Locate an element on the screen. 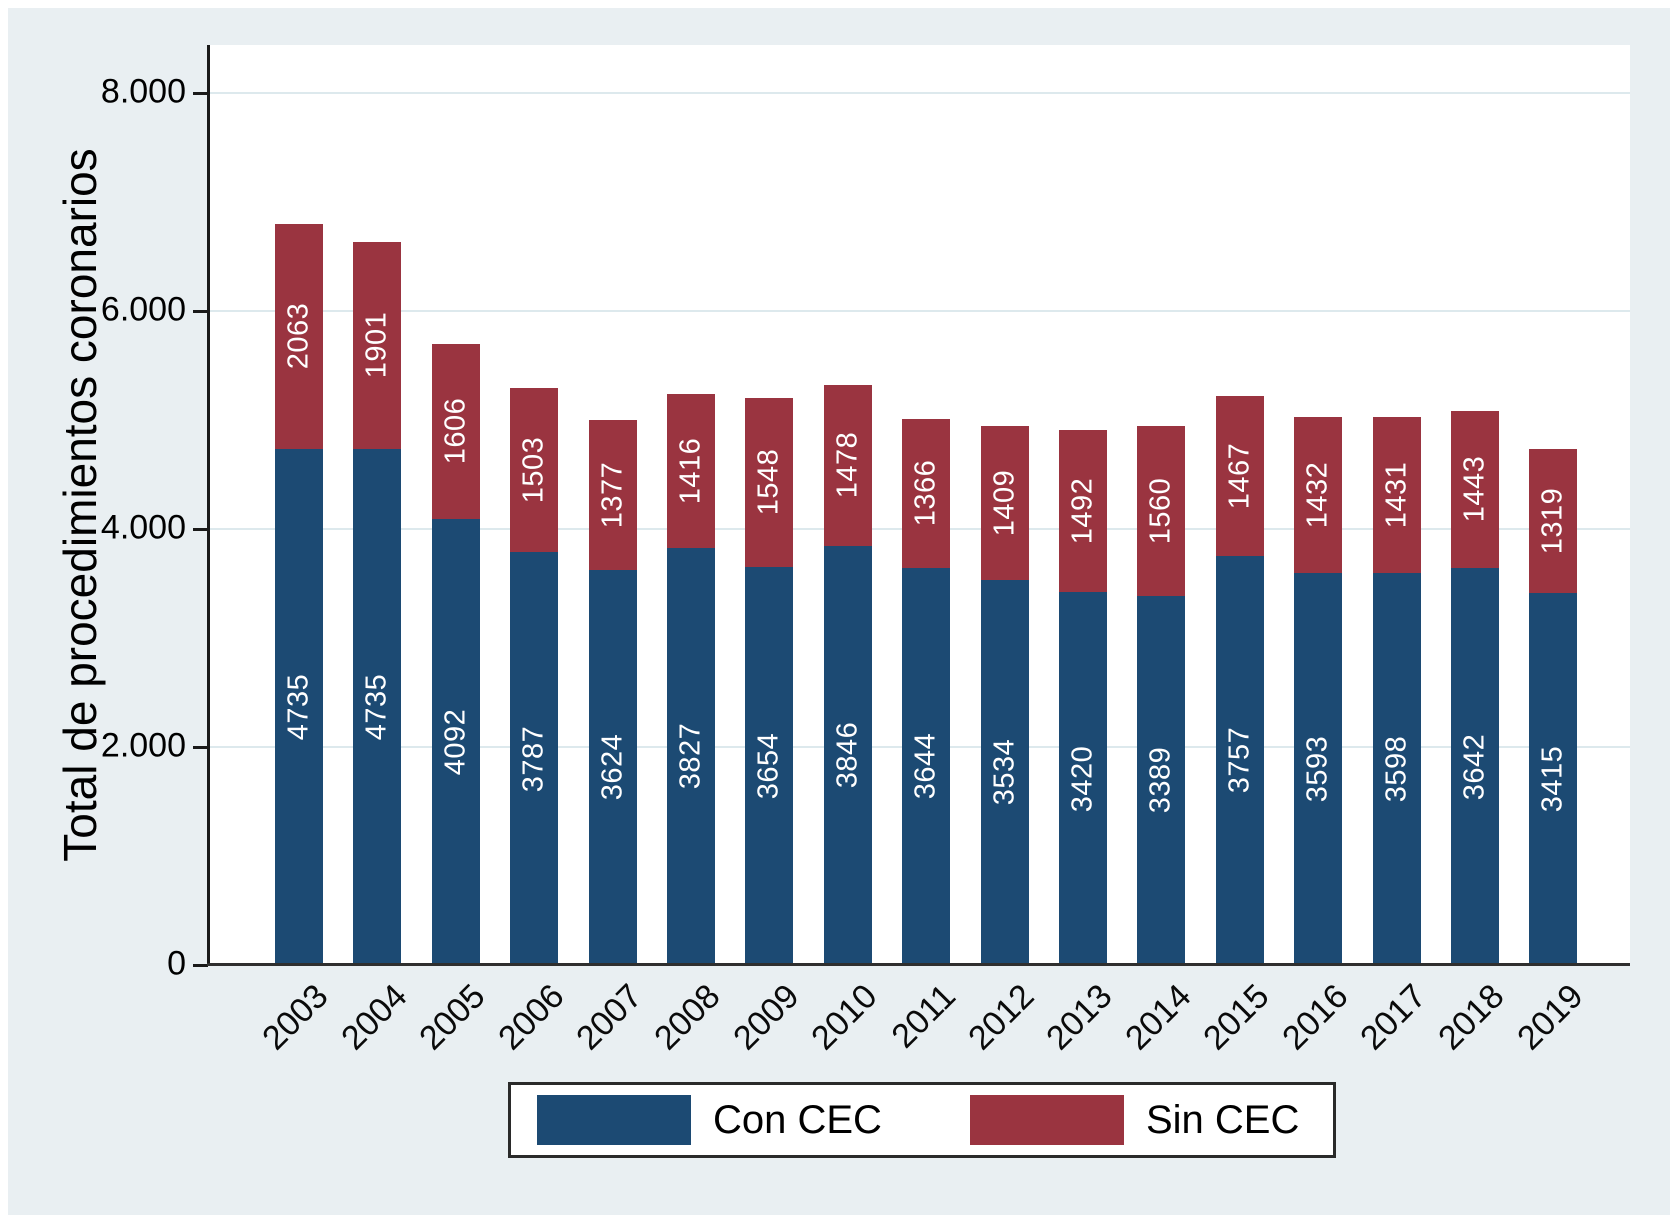 The image size is (1676, 1221). bar-value-label-con-cec: 3757 is located at coordinates (1239, 760).